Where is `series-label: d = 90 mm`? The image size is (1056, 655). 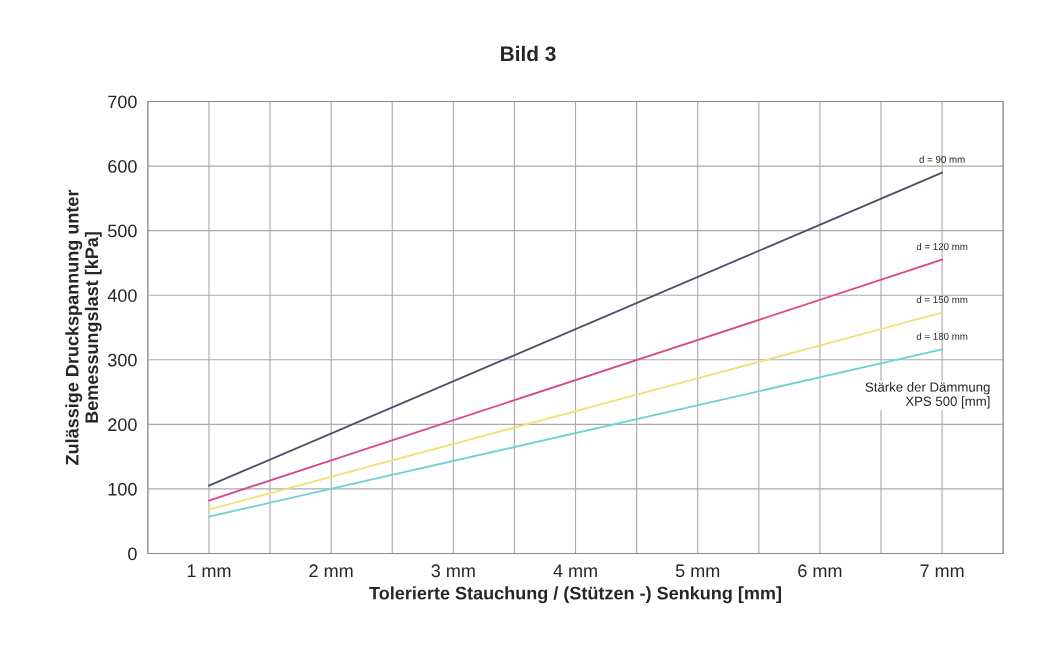
series-label: d = 90 mm is located at coordinates (942, 159).